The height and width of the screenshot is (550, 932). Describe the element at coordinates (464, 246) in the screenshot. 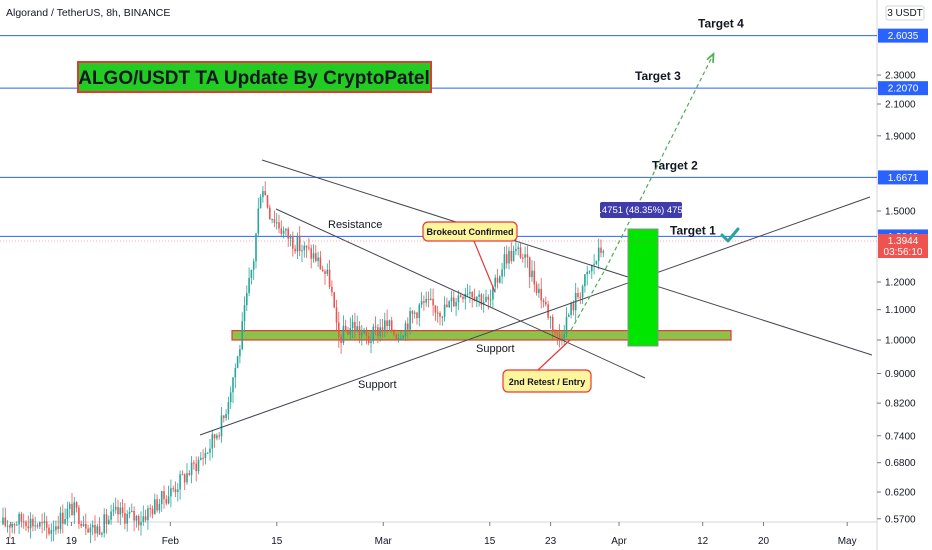

I see `current-price-box: 1.3944 03:56:10` at that location.